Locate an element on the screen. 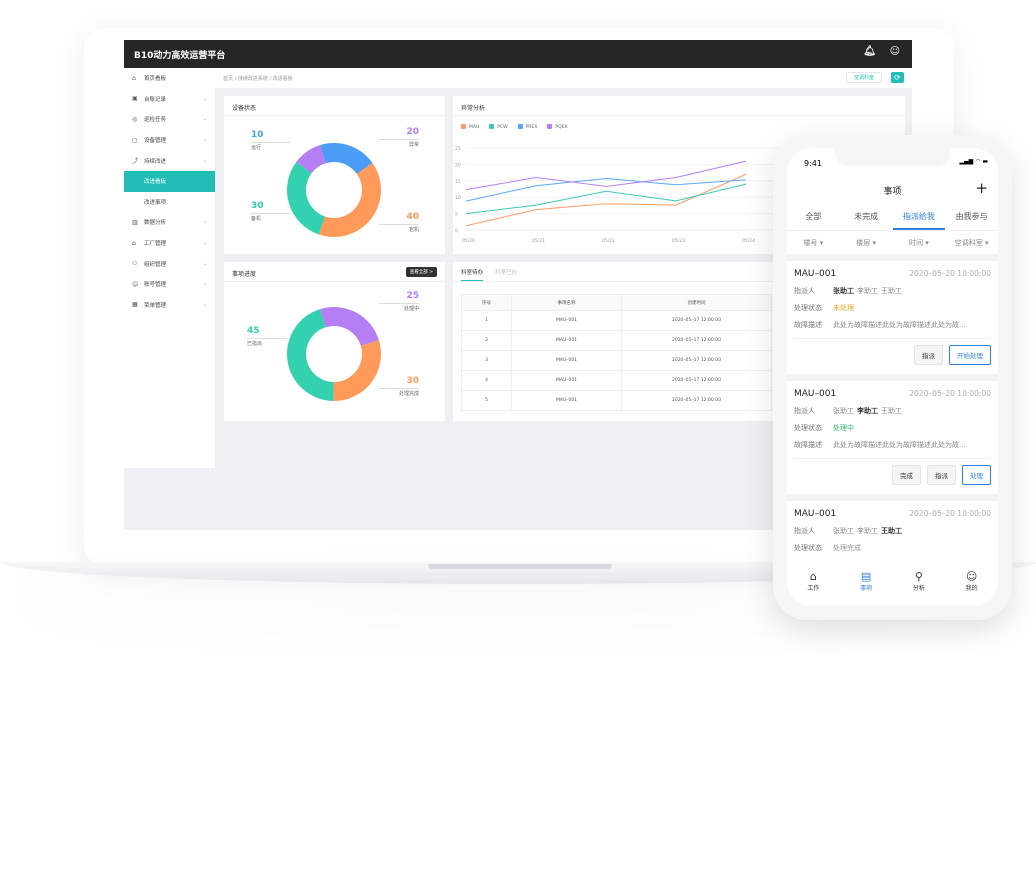 The width and height of the screenshot is (1036, 870). action-button: 完成 is located at coordinates (906, 475).